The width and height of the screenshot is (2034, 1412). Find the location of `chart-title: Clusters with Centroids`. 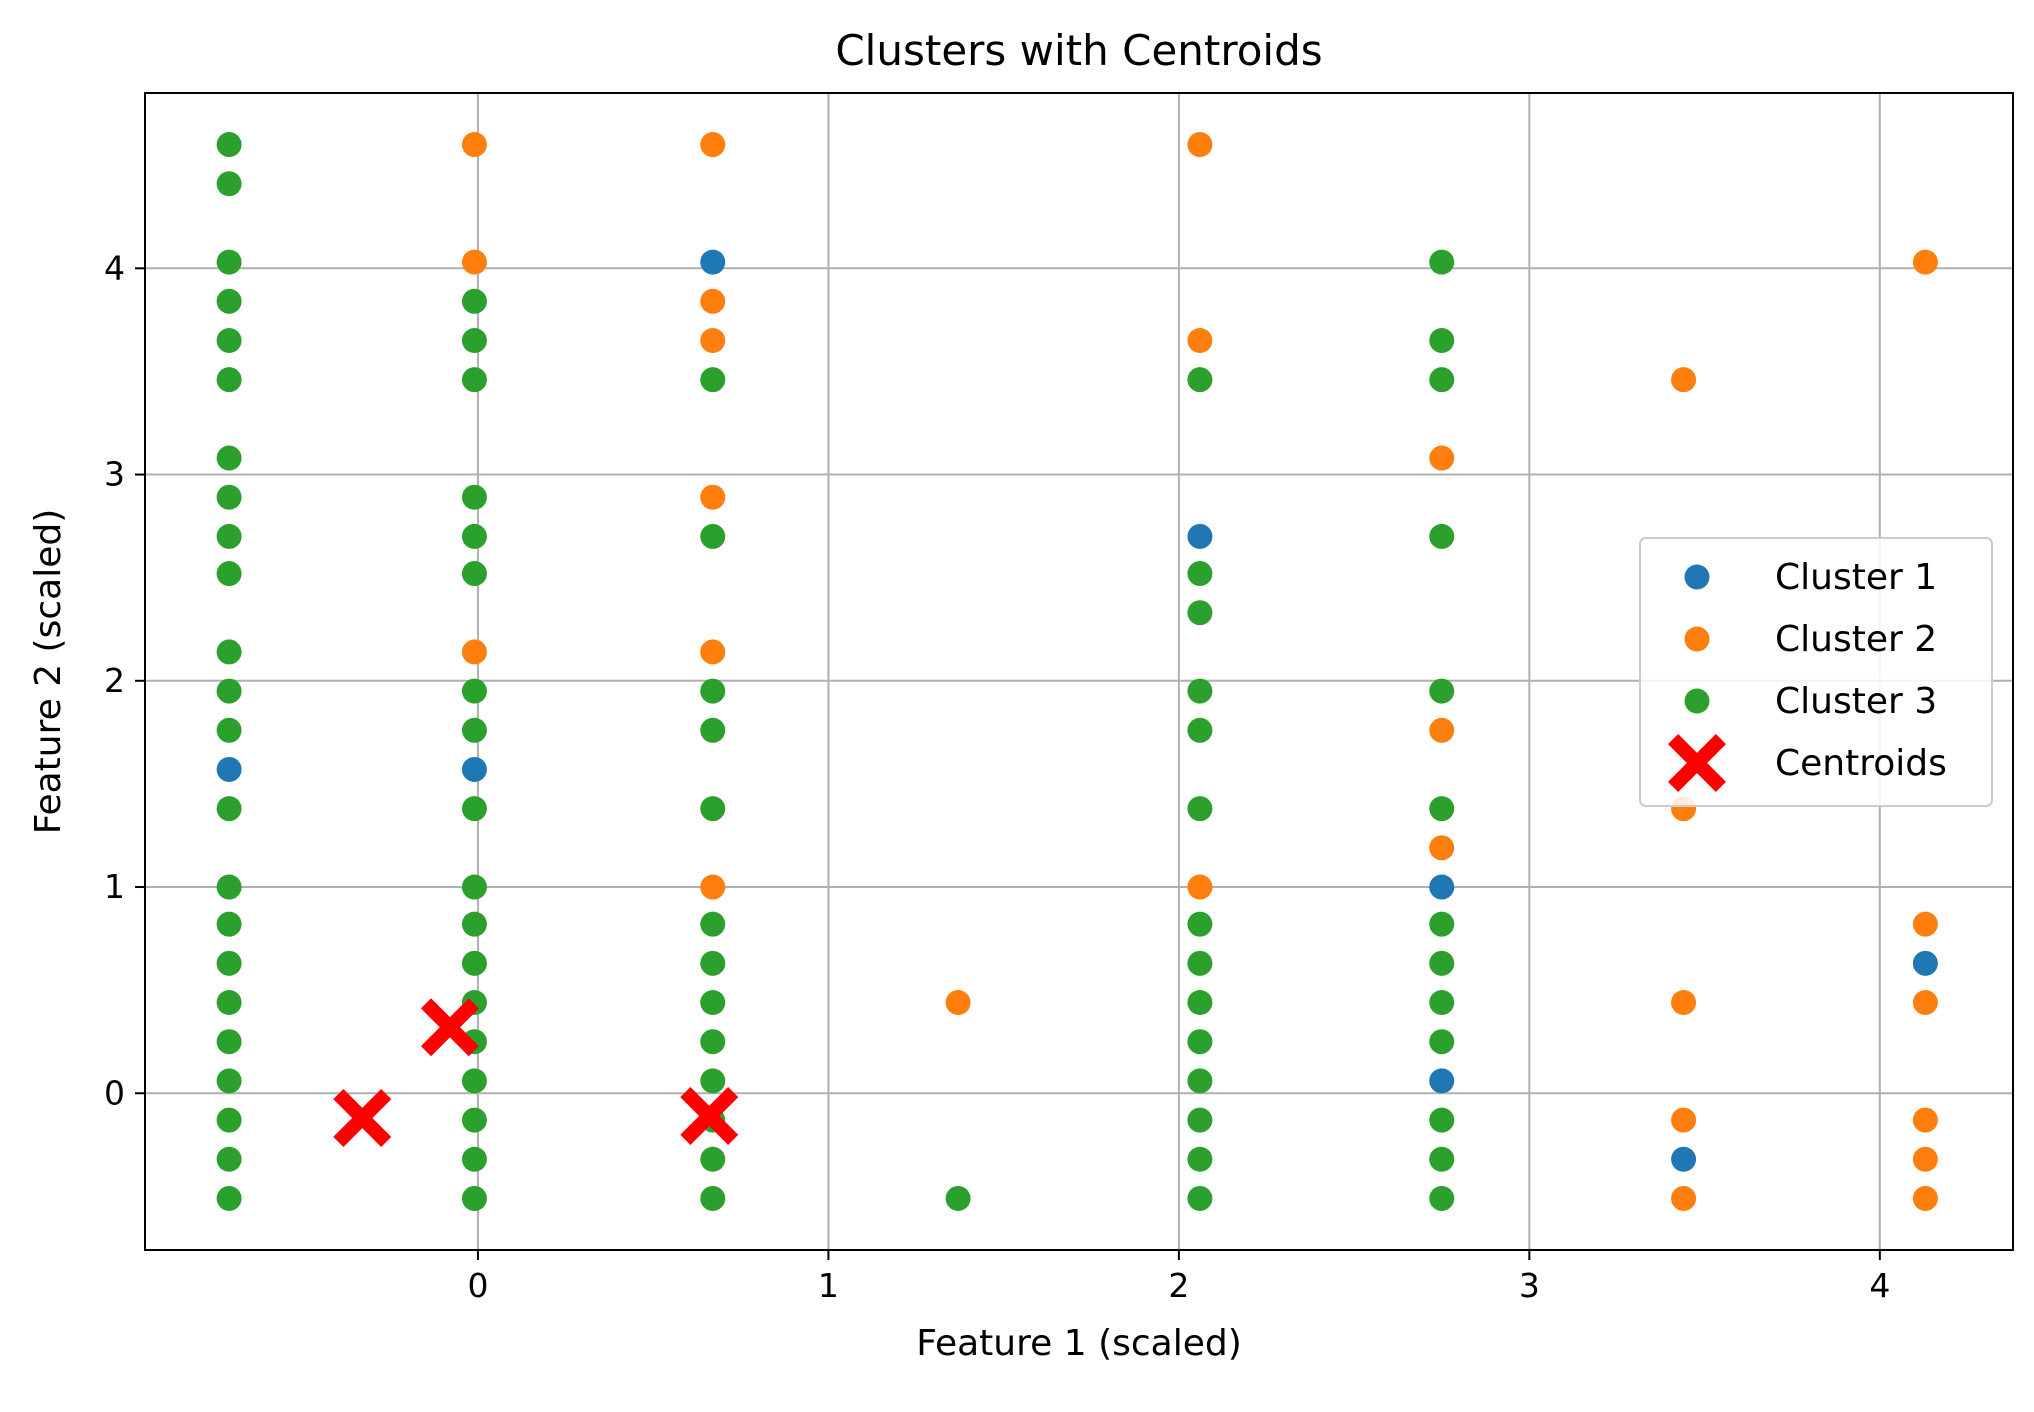

chart-title: Clusters with Centroids is located at coordinates (1078, 50).